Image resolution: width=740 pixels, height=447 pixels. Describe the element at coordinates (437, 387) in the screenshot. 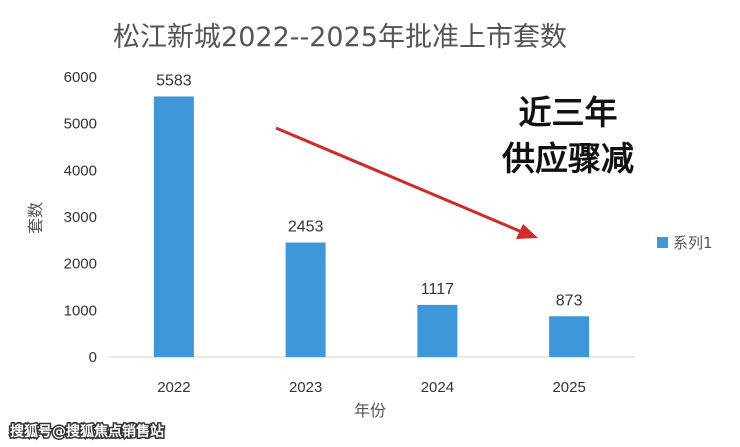

I see `x-tick-label: 2024` at that location.